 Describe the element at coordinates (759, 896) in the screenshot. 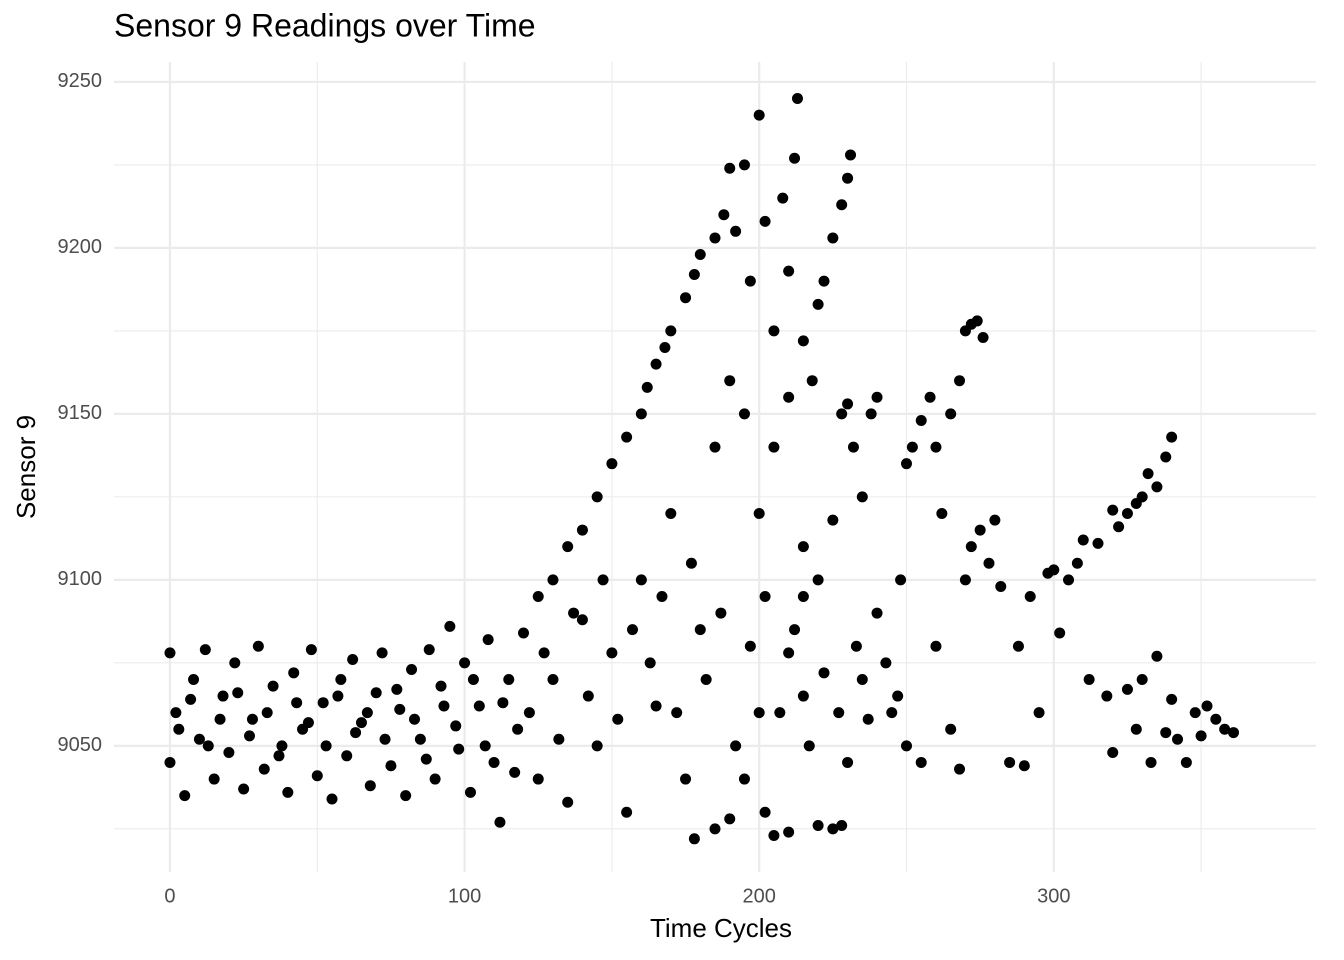

I see `x-tick-label: 200` at that location.